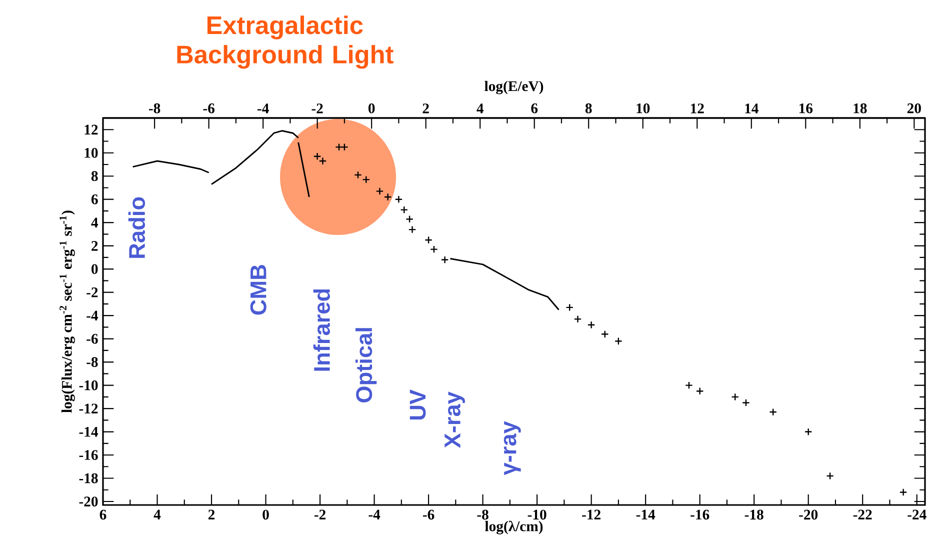  Describe the element at coordinates (914, 108) in the screenshot. I see `x2-tick-label: 20` at that location.